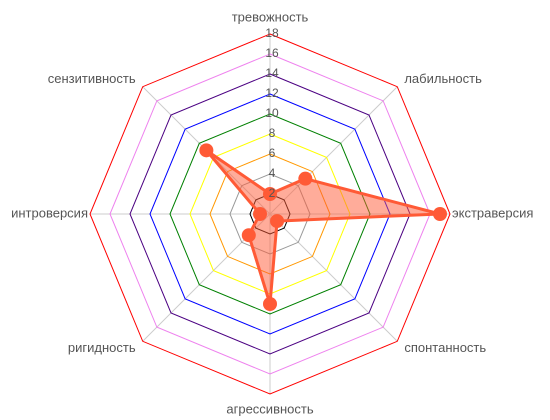 The height and width of the screenshot is (420, 550). What do you see at coordinates (272, 153) in the screenshot?
I see `r-tick-label: 6` at bounding box center [272, 153].